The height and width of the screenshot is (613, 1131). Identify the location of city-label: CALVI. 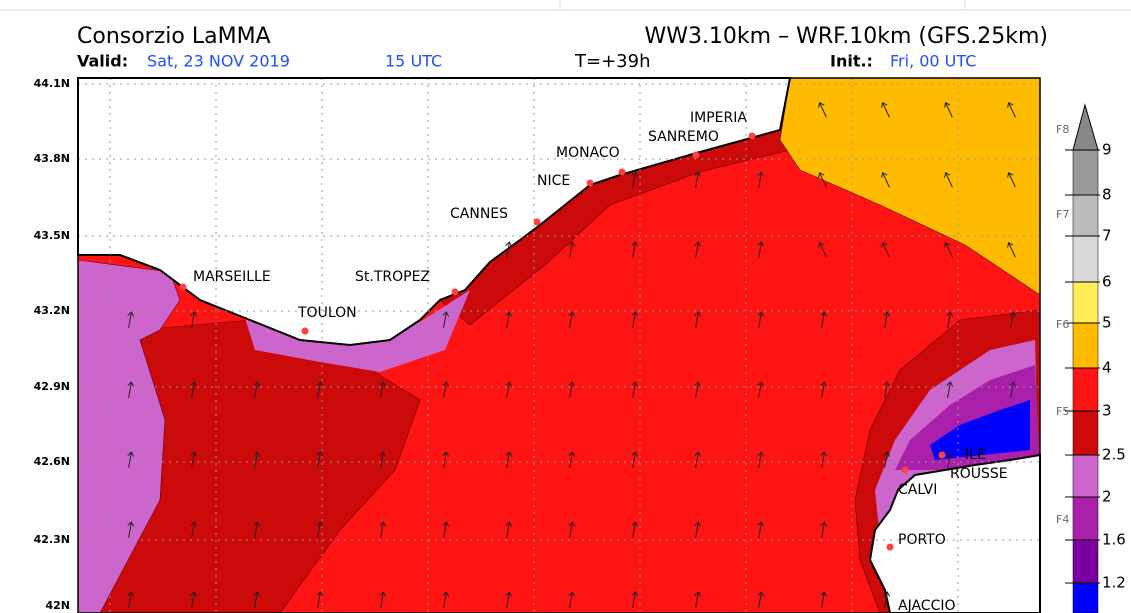
(917, 490).